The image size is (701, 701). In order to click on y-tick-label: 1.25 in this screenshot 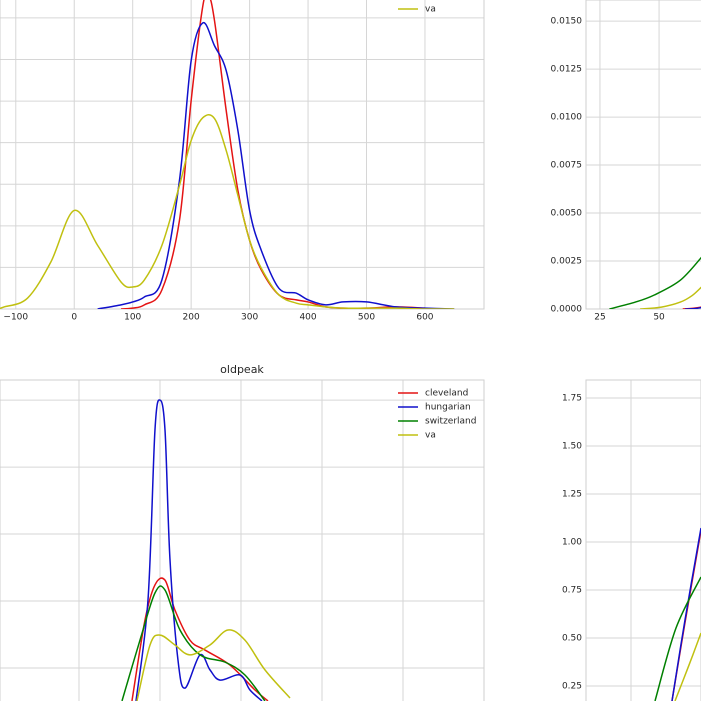, I will do `click(572, 495)`.